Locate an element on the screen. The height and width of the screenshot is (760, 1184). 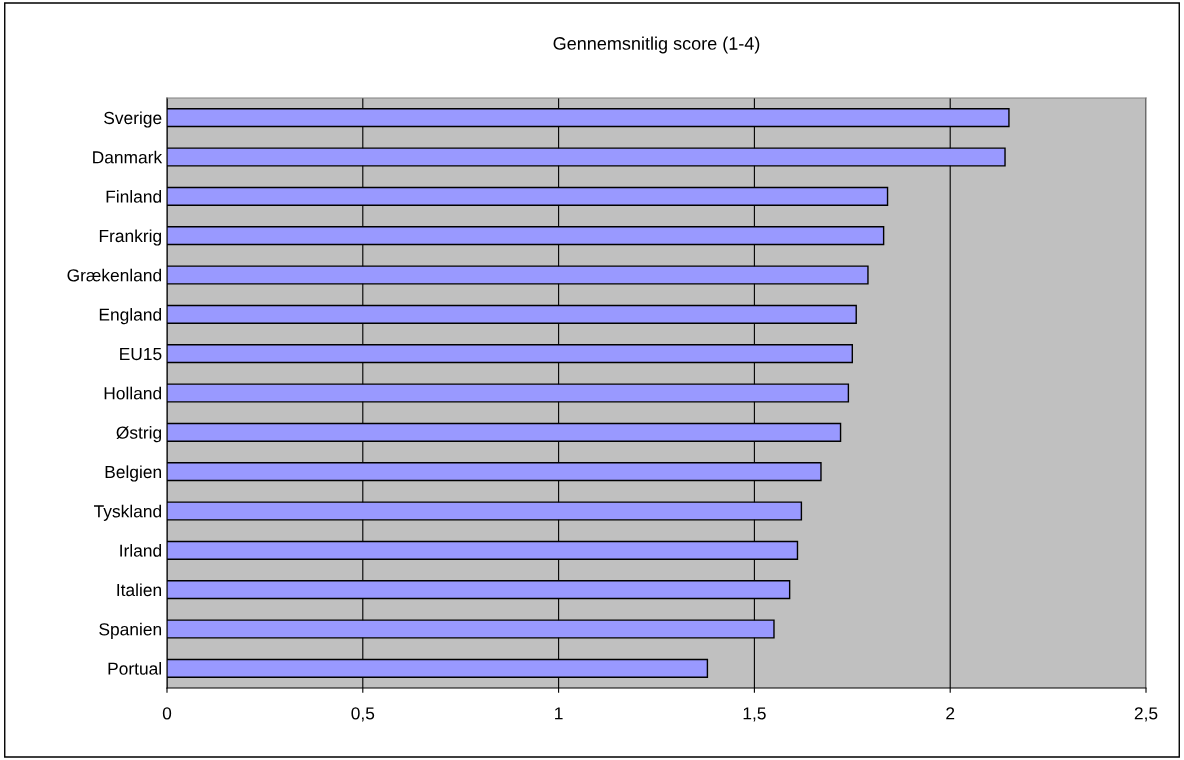
y-tick-label: Tyskland is located at coordinates (128, 512).